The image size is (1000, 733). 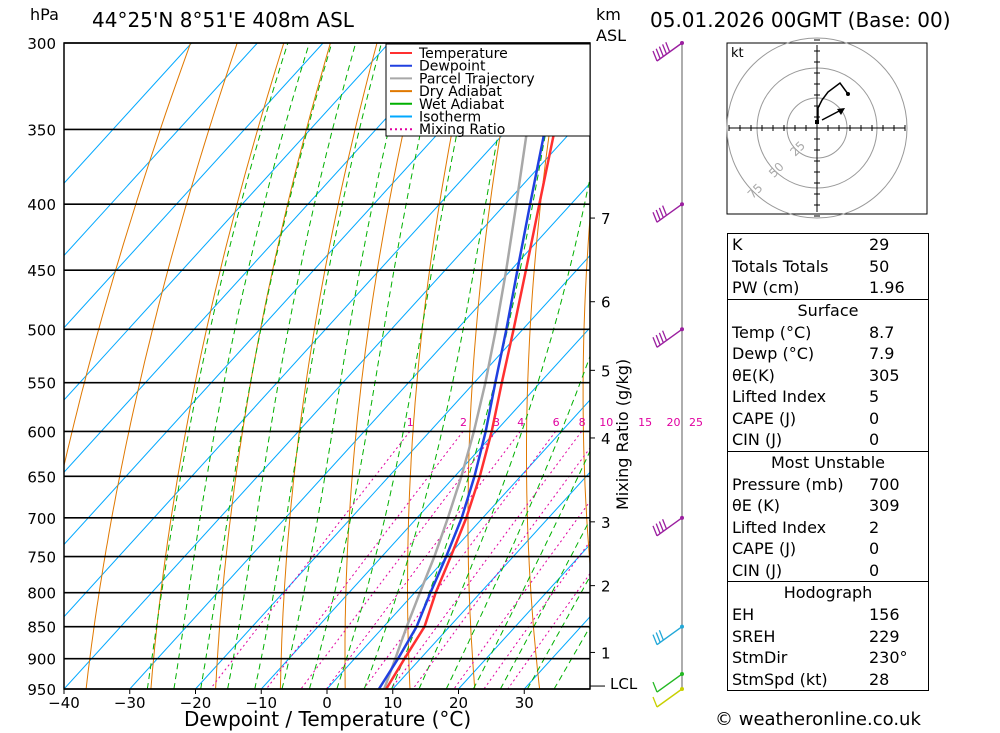 What do you see at coordinates (756, 505) in the screenshot?
I see `index-label: θE (K)` at bounding box center [756, 505].